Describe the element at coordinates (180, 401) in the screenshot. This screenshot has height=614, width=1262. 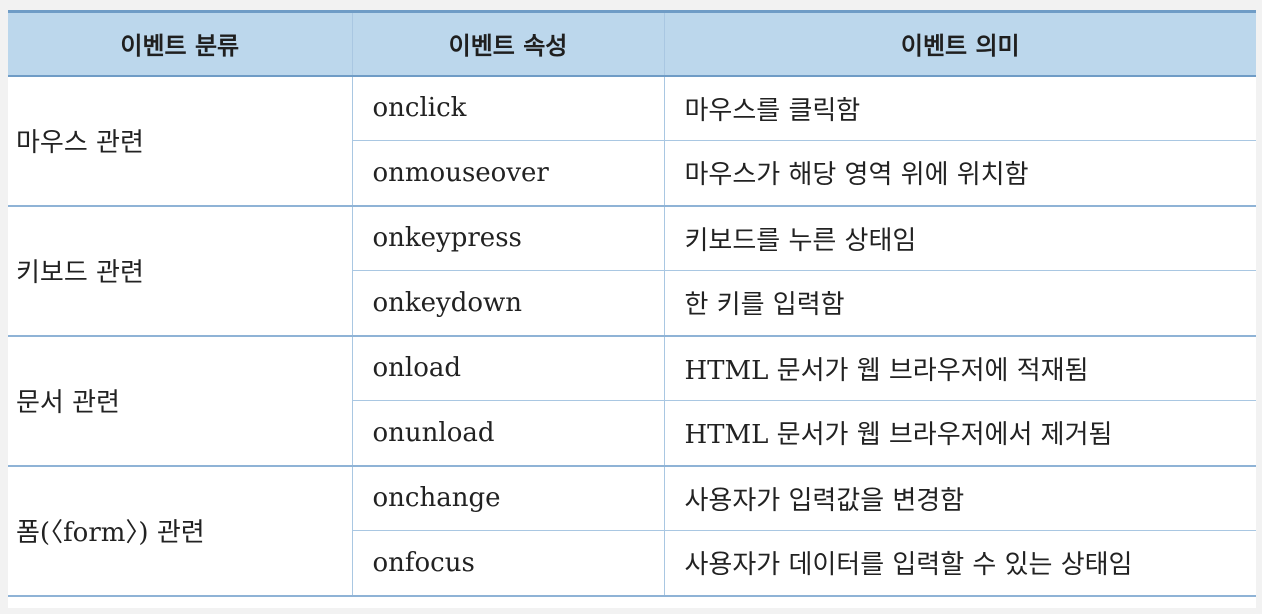
I see `category-cell-document: 문서 관련` at that location.